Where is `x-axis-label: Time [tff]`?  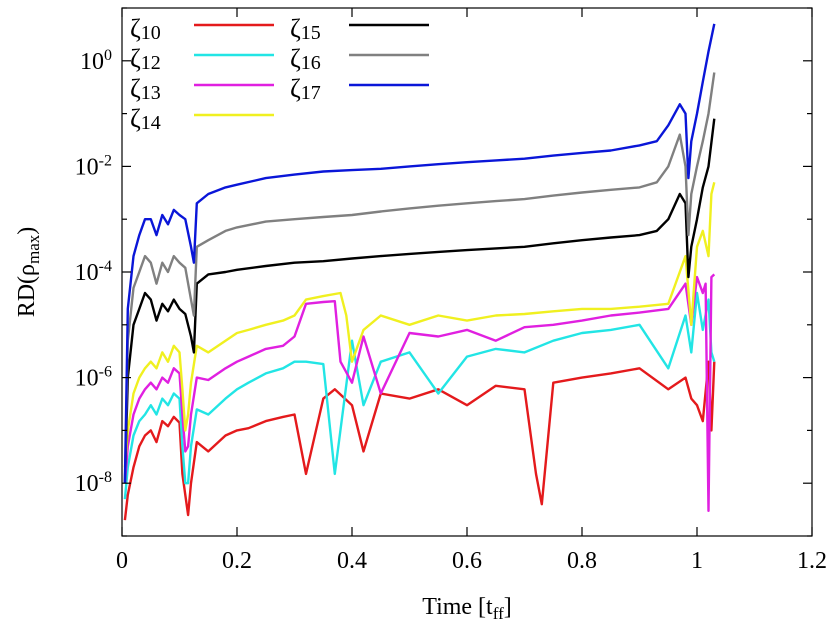
x-axis-label: Time [tff] is located at coordinates (466, 608).